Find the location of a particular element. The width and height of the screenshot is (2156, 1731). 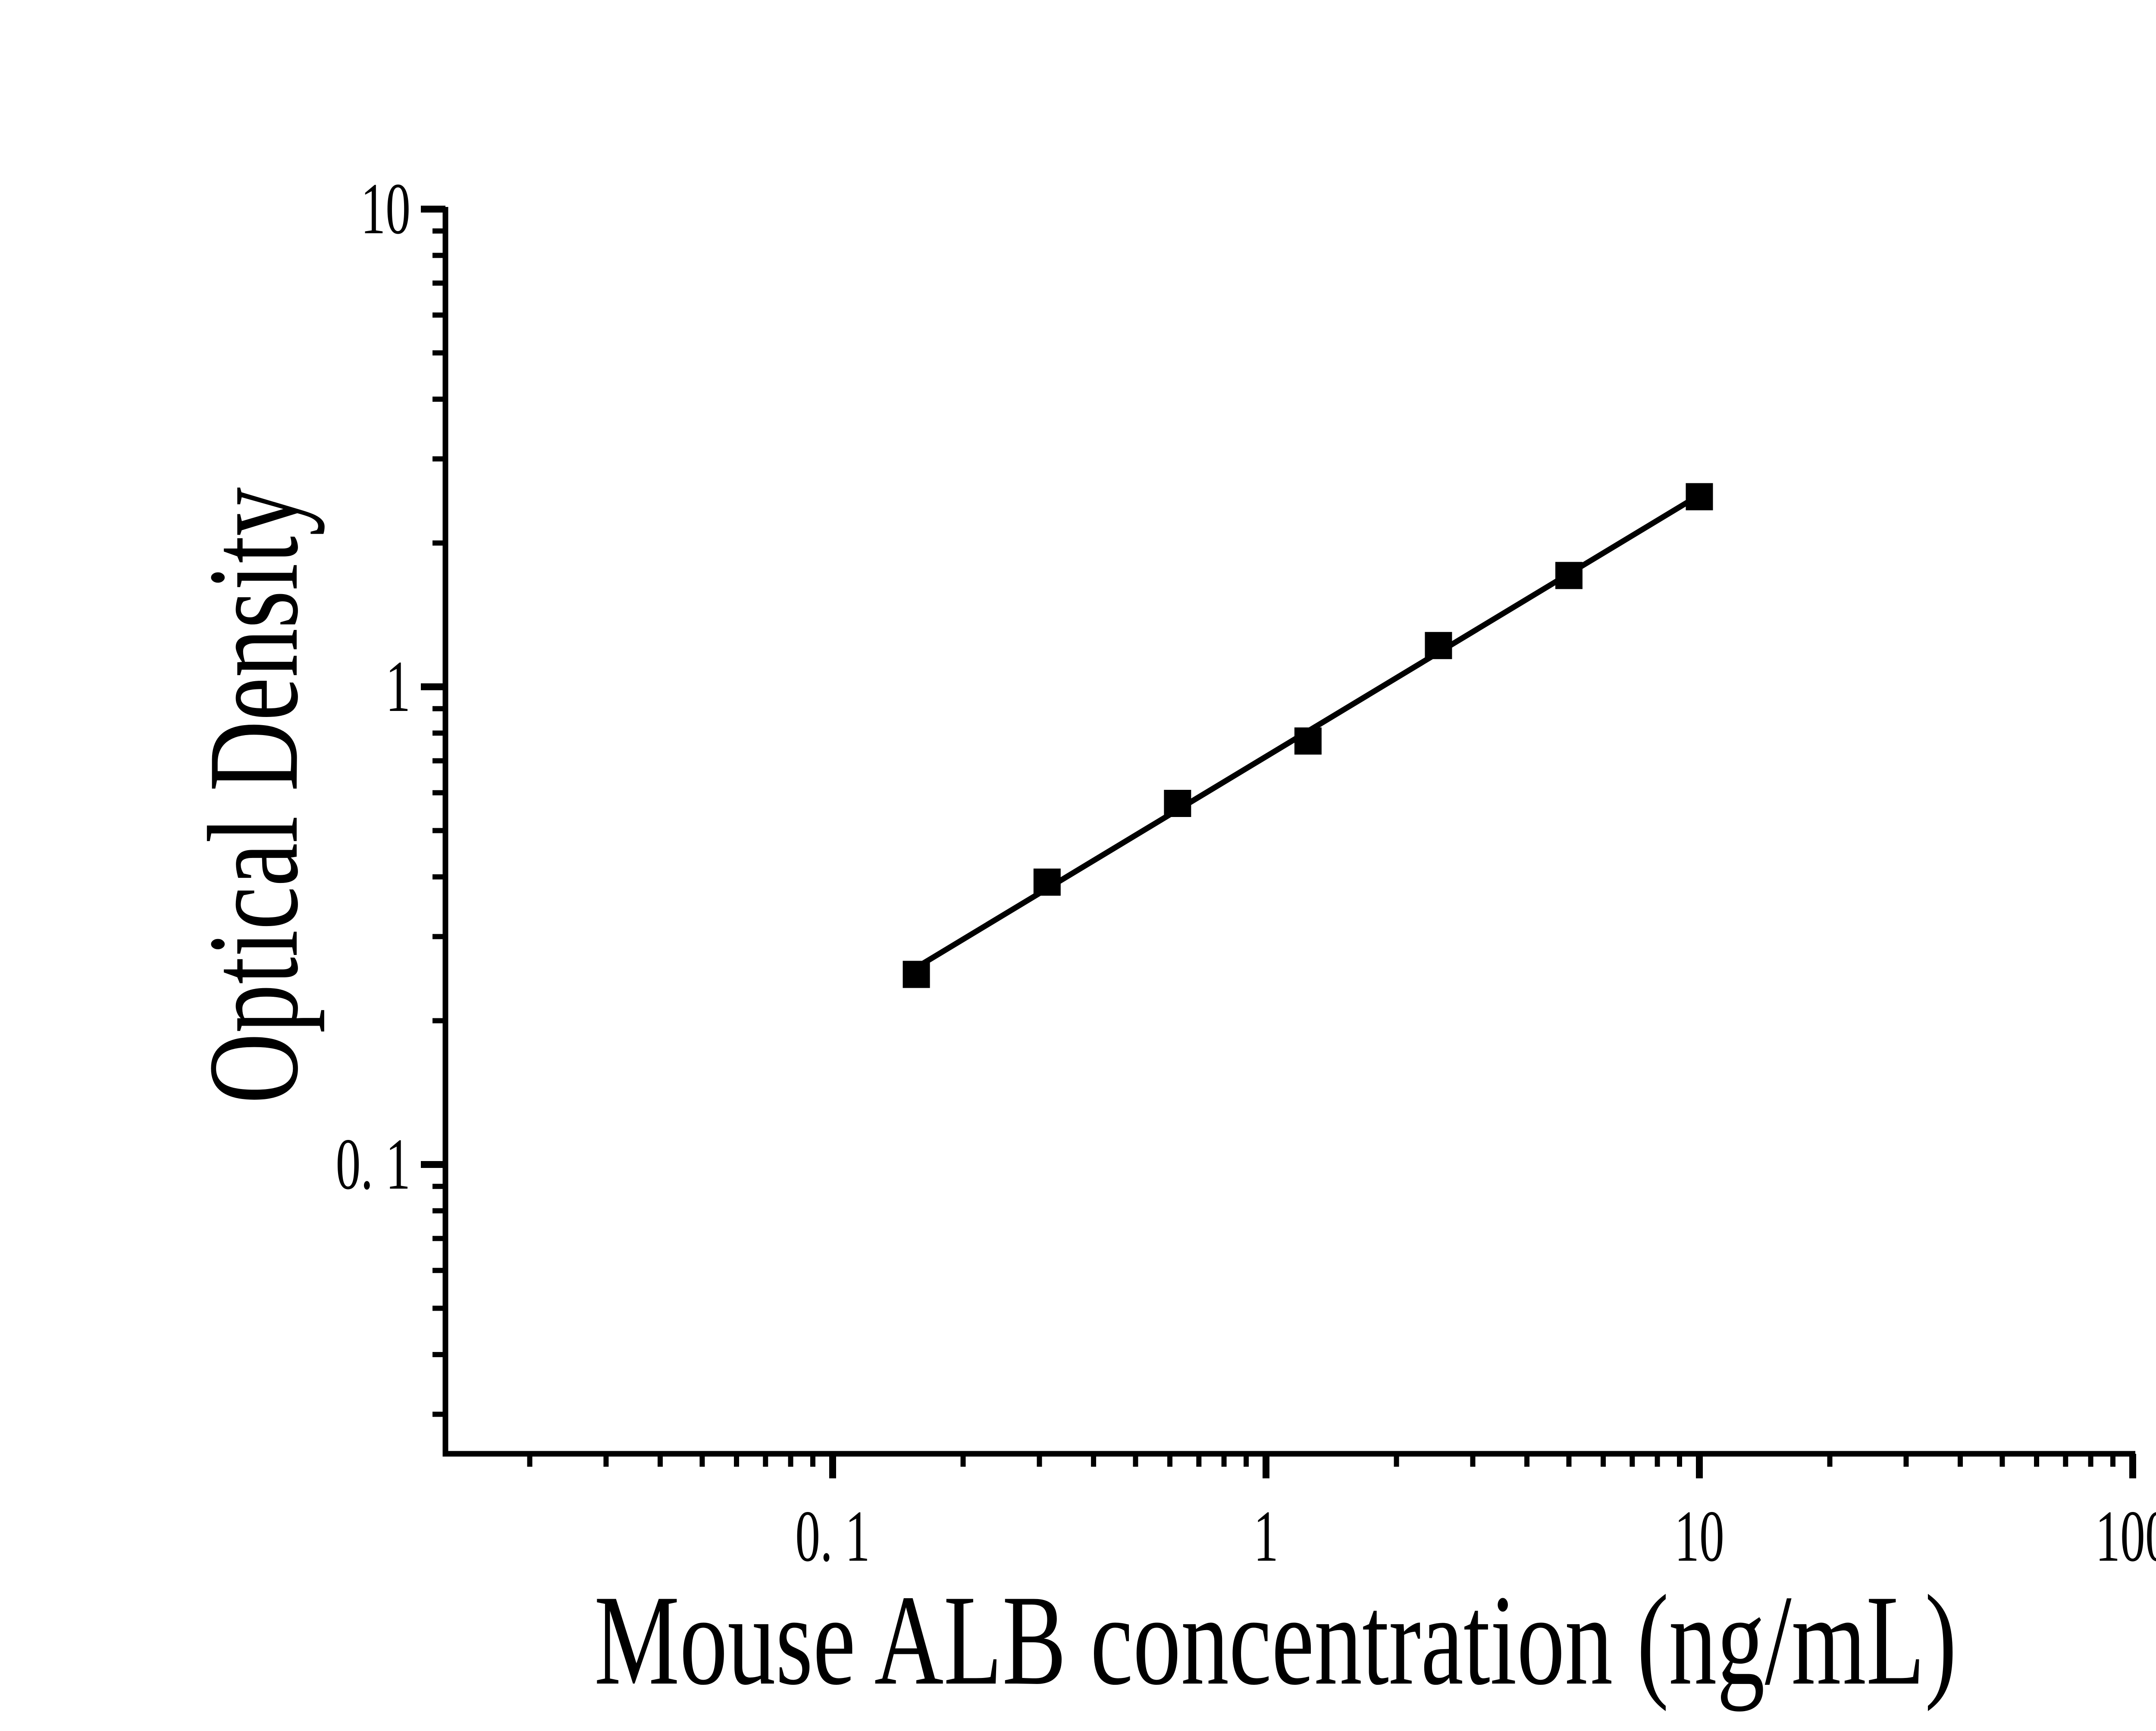

x-axis-title: Mouse ALB concentration (ng/mL) is located at coordinates (1275, 1640).